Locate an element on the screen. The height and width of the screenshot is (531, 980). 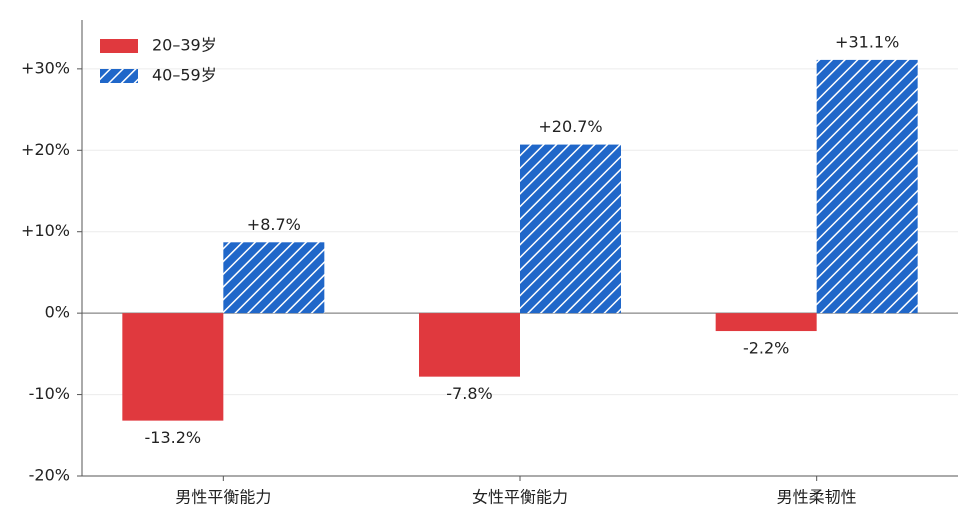
value-label: +31.1% is located at coordinates (867, 41).